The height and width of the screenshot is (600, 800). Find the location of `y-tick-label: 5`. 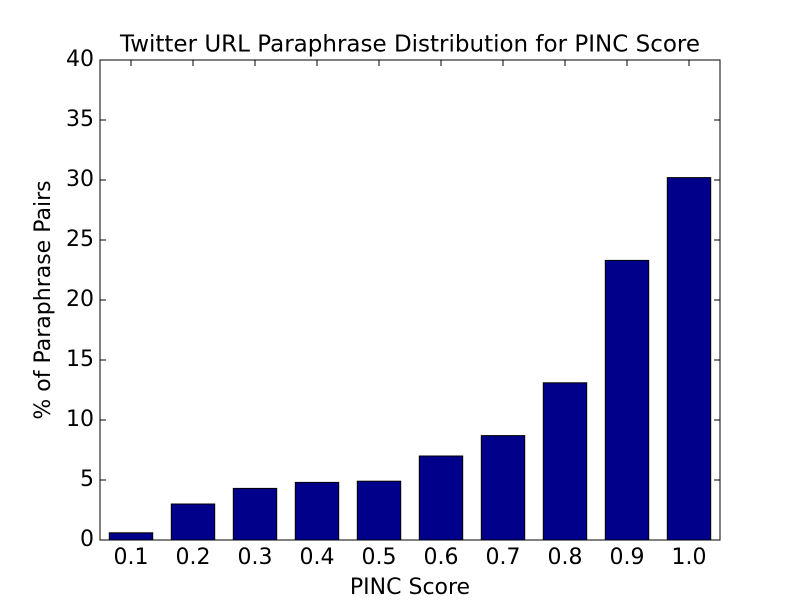

y-tick-label: 5 is located at coordinates (87, 479).